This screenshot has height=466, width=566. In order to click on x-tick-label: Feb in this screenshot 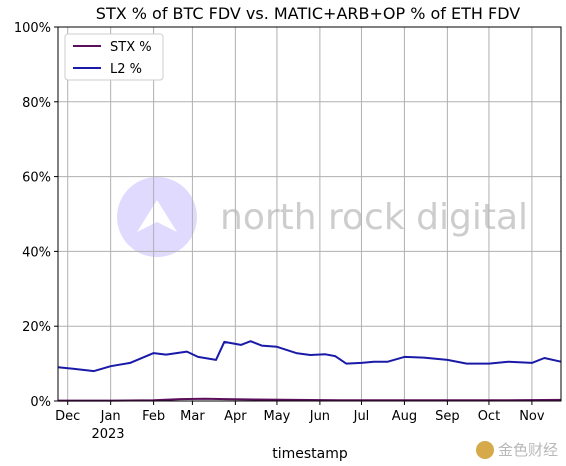, I will do `click(153, 416)`.